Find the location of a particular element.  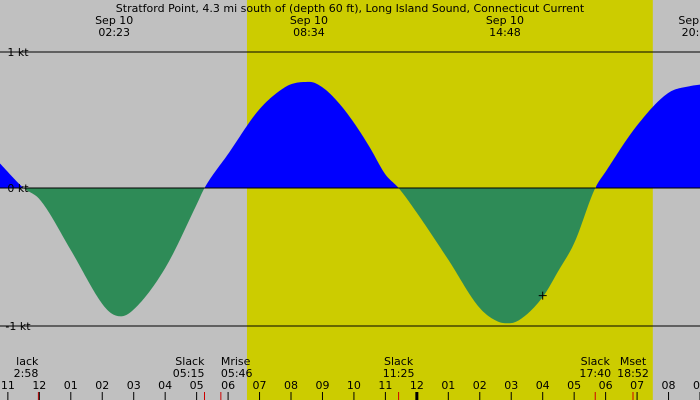

event-time: 05:46 is located at coordinates (237, 373).